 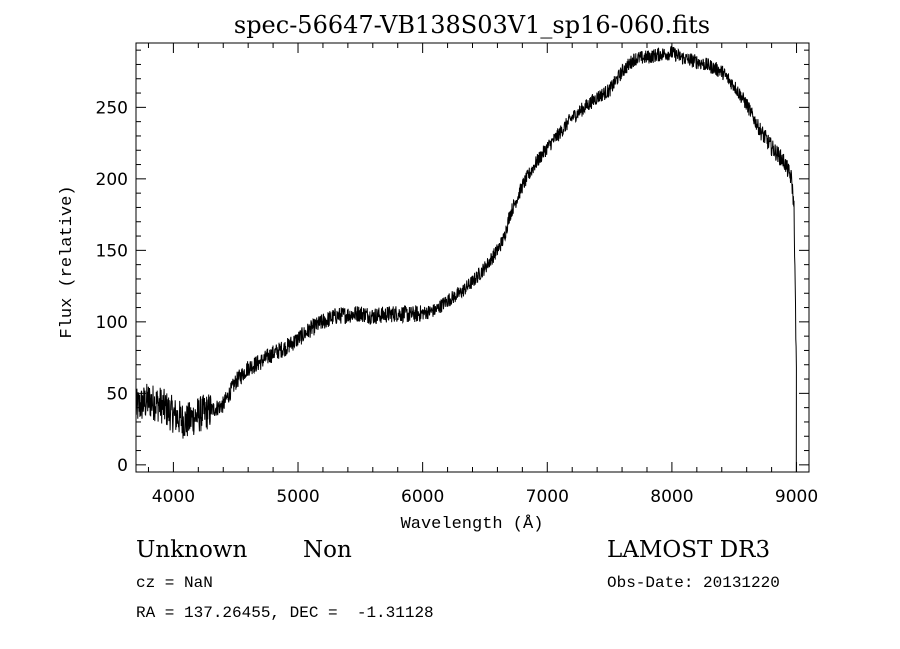 I want to click on y-axis-label: Flux (relative), so click(x=67, y=261).